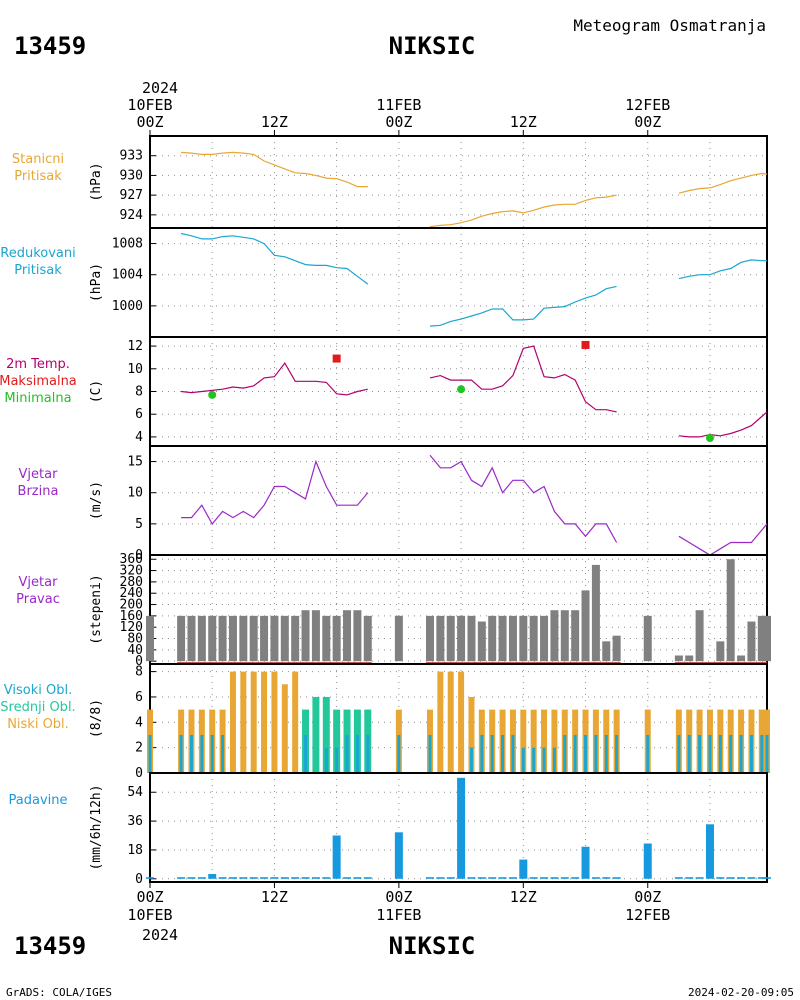  I want to click on panel-label-line: Stanicni, so click(38, 159).